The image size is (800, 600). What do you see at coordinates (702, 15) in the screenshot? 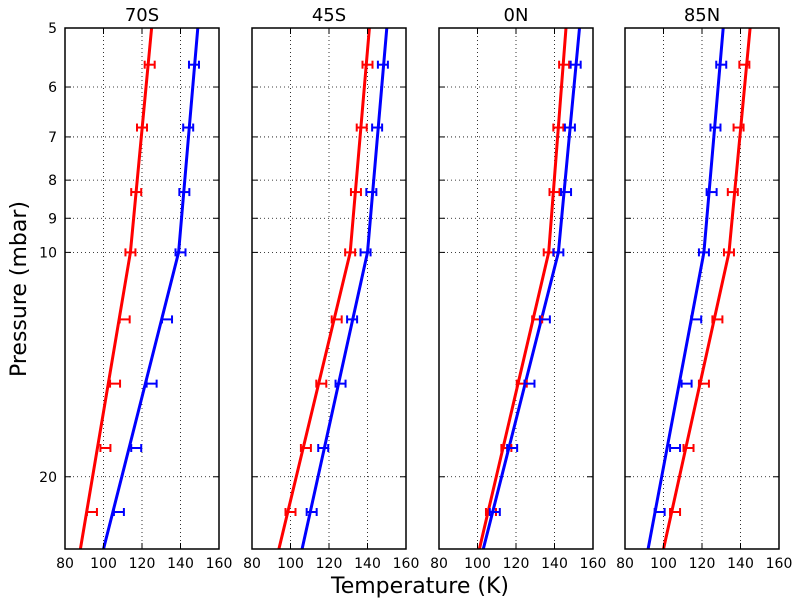
I see `panel-title: 85N` at bounding box center [702, 15].